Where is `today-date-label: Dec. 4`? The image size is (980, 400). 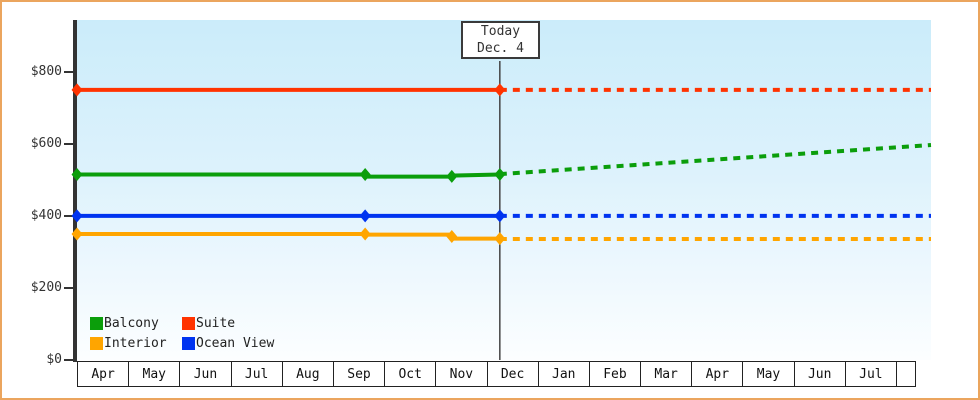
today-date-label: Dec. 4 is located at coordinates (500, 48).